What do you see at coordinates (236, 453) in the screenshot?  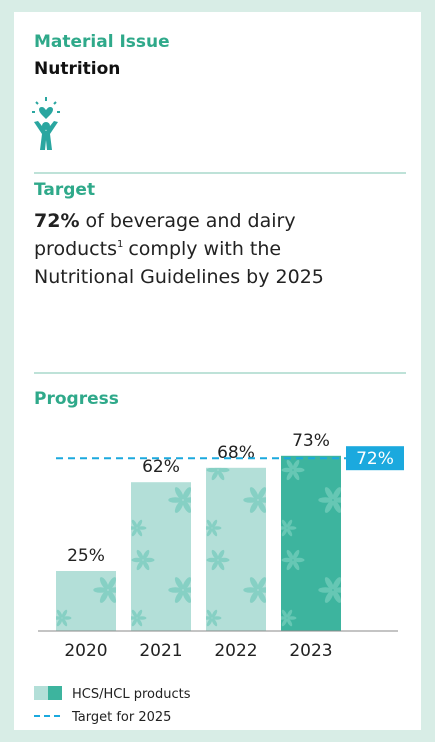 I see `value-label: 68%` at bounding box center [236, 453].